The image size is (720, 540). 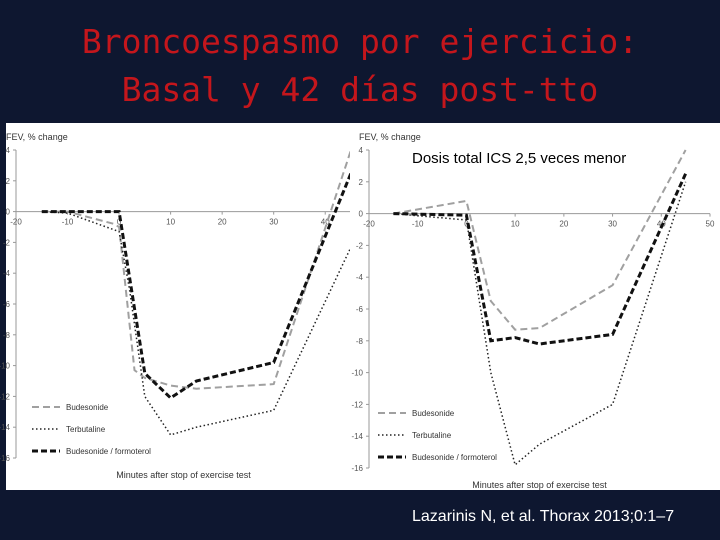 I want to click on x-tick-label: 0, so click(x=119, y=222).